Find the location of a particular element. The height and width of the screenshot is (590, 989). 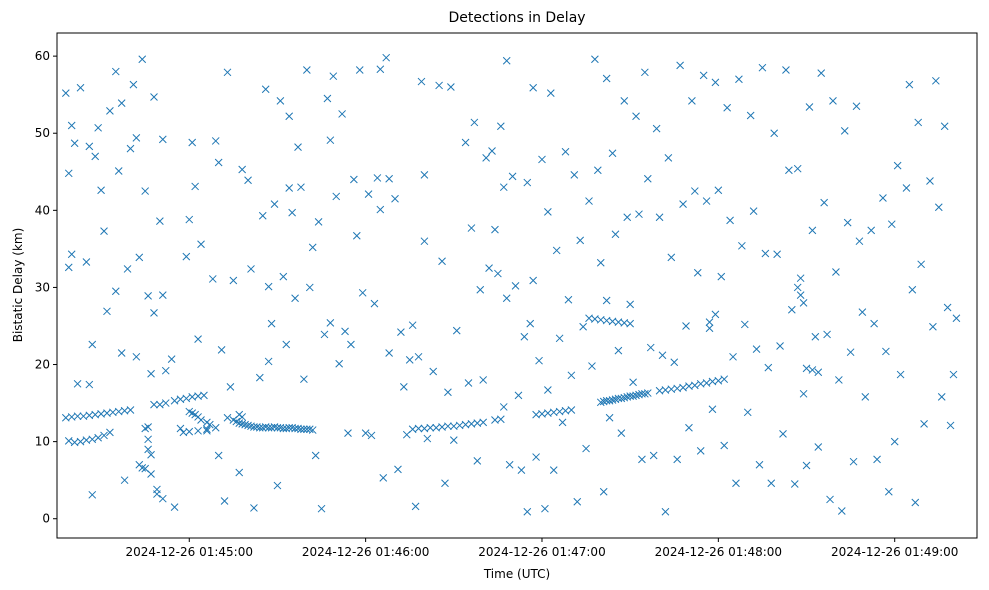

x-tick-label: 2024-12-26 01:45:00 is located at coordinates (189, 552).